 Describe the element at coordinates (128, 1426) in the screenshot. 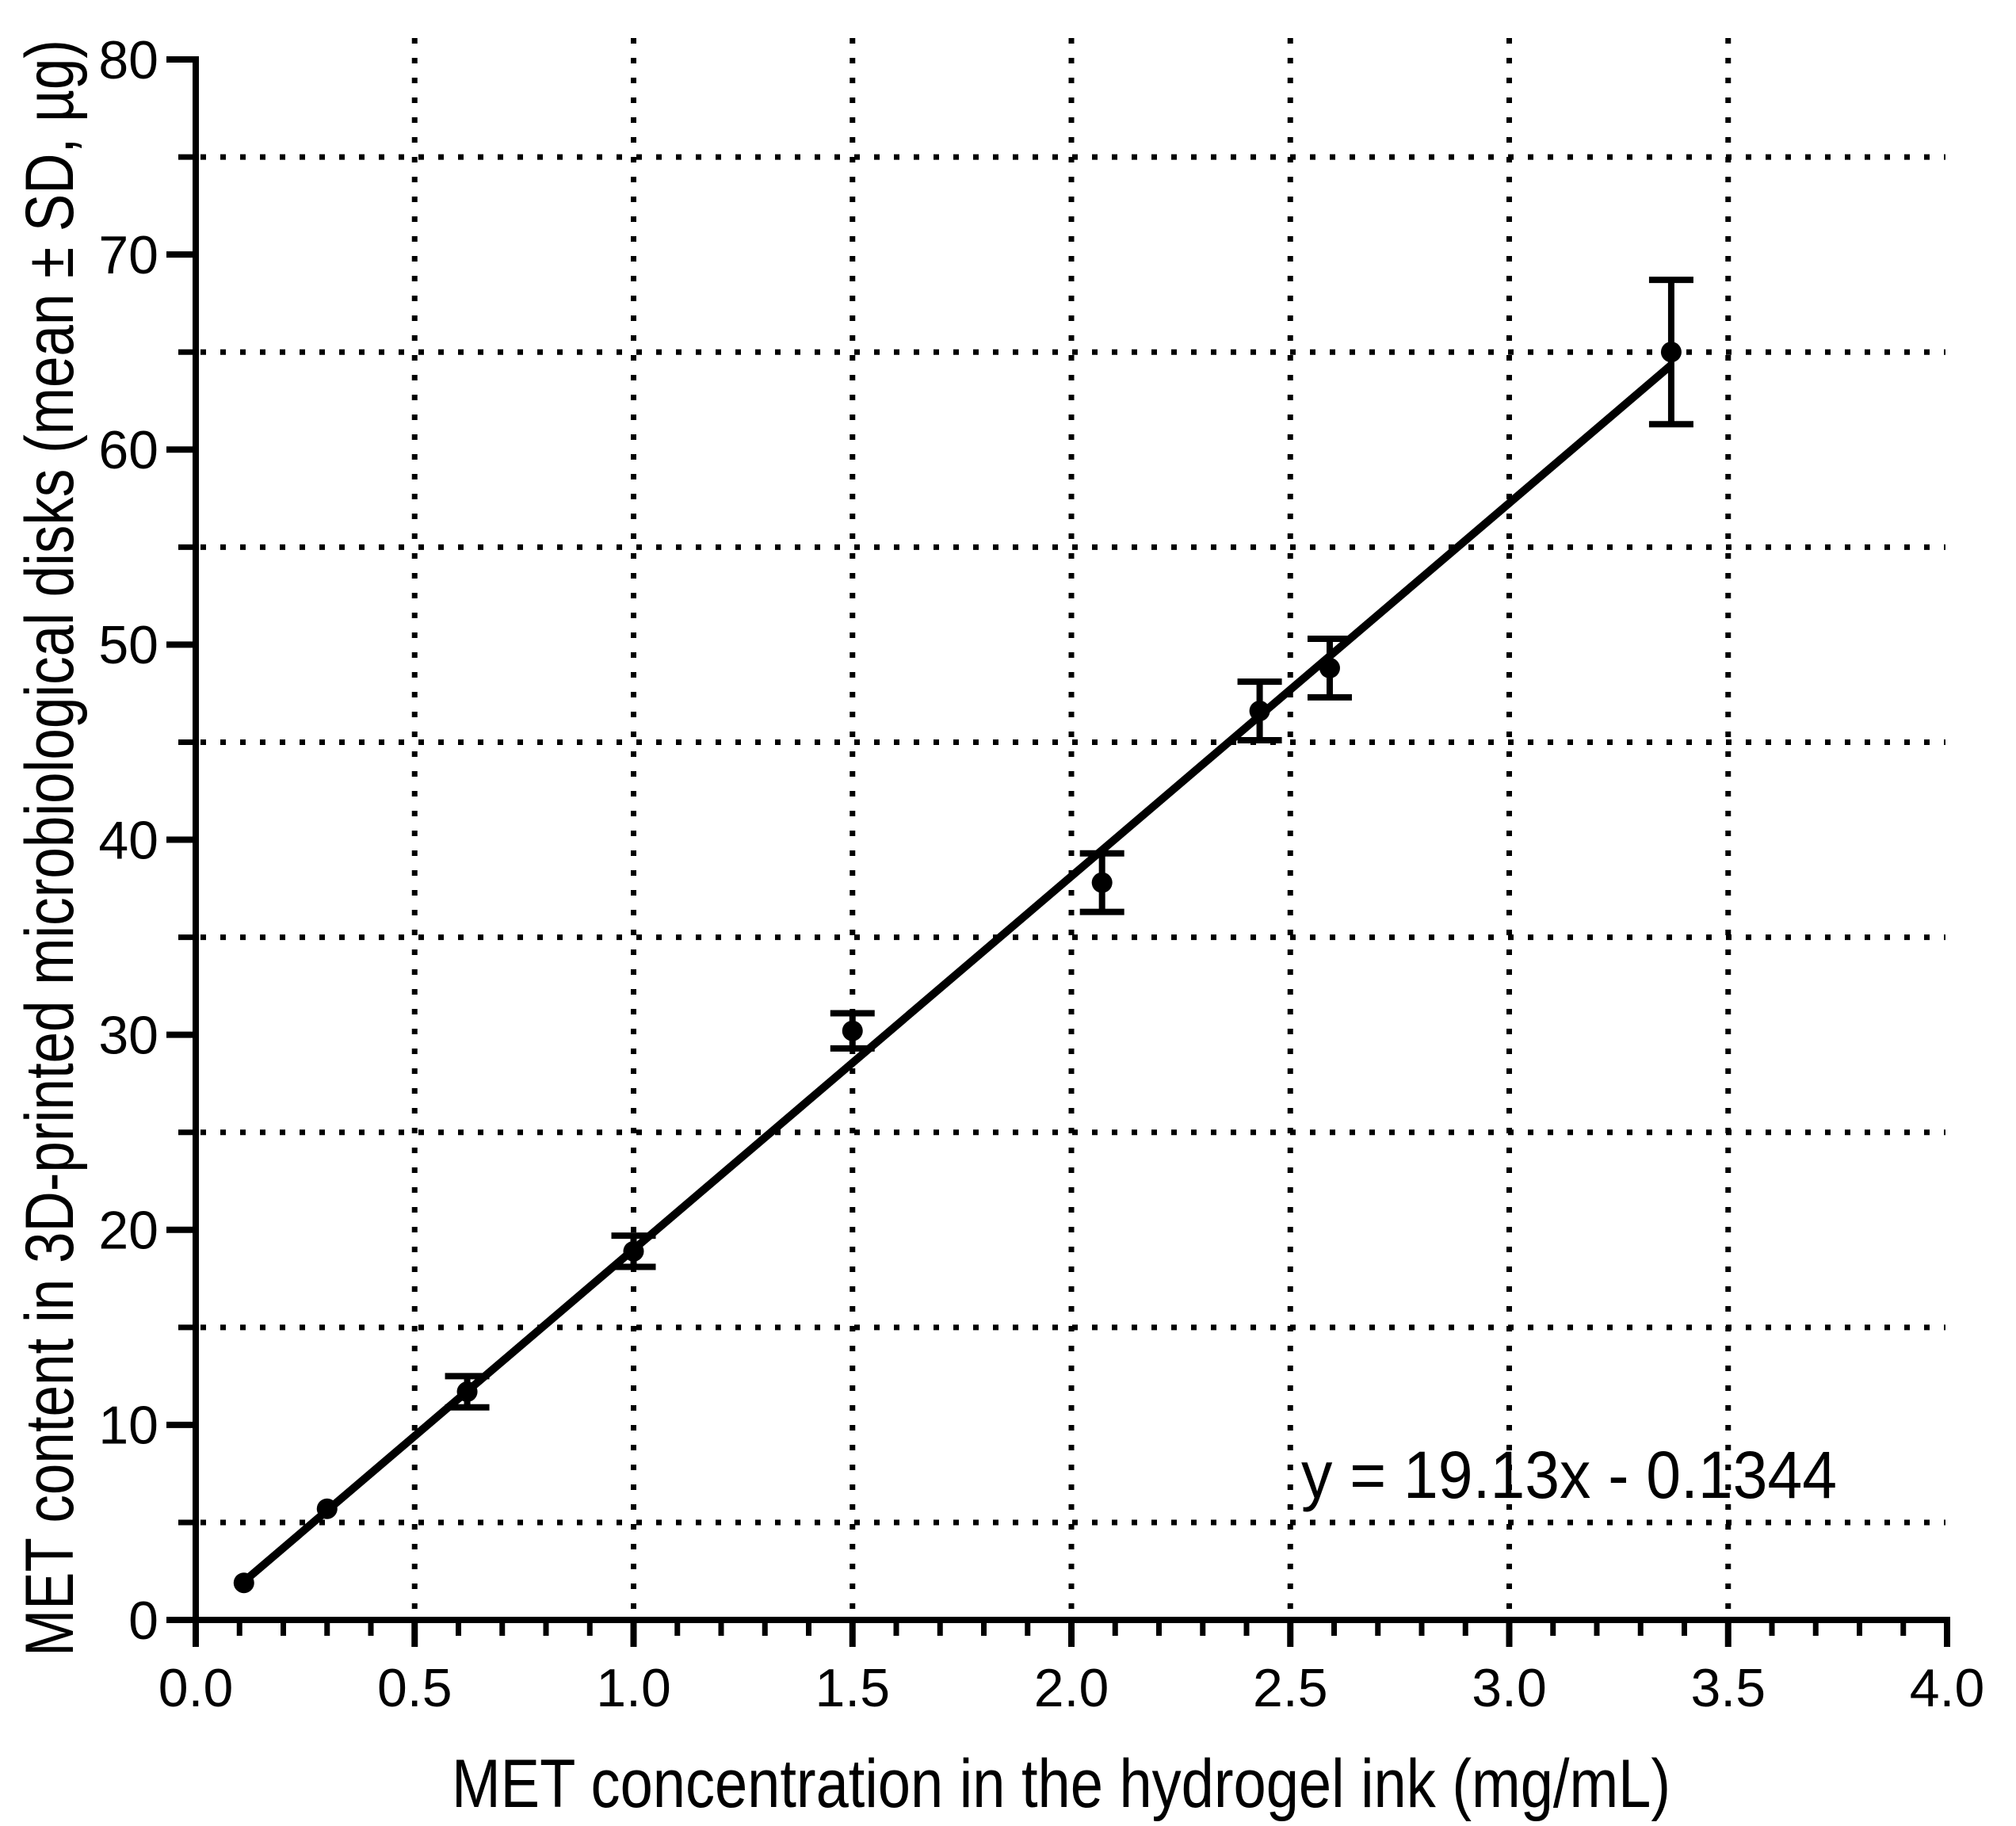

I see `y-tick-label: 10` at that location.